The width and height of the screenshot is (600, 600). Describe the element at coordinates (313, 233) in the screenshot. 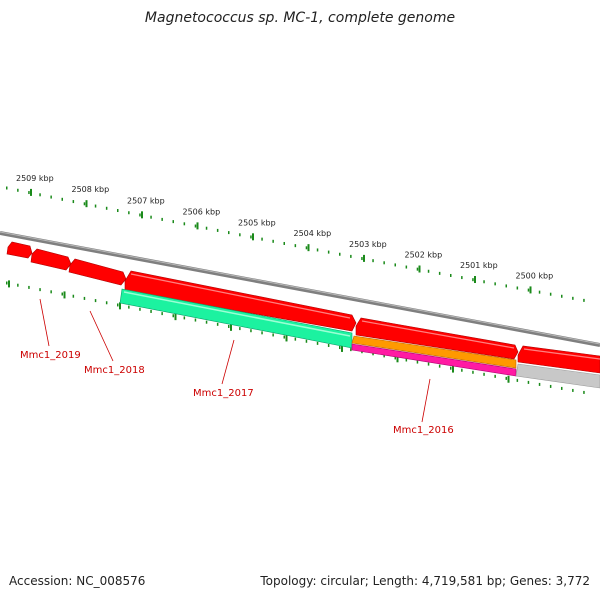

I see `kbp-tick-label: 2504 kbp` at that location.